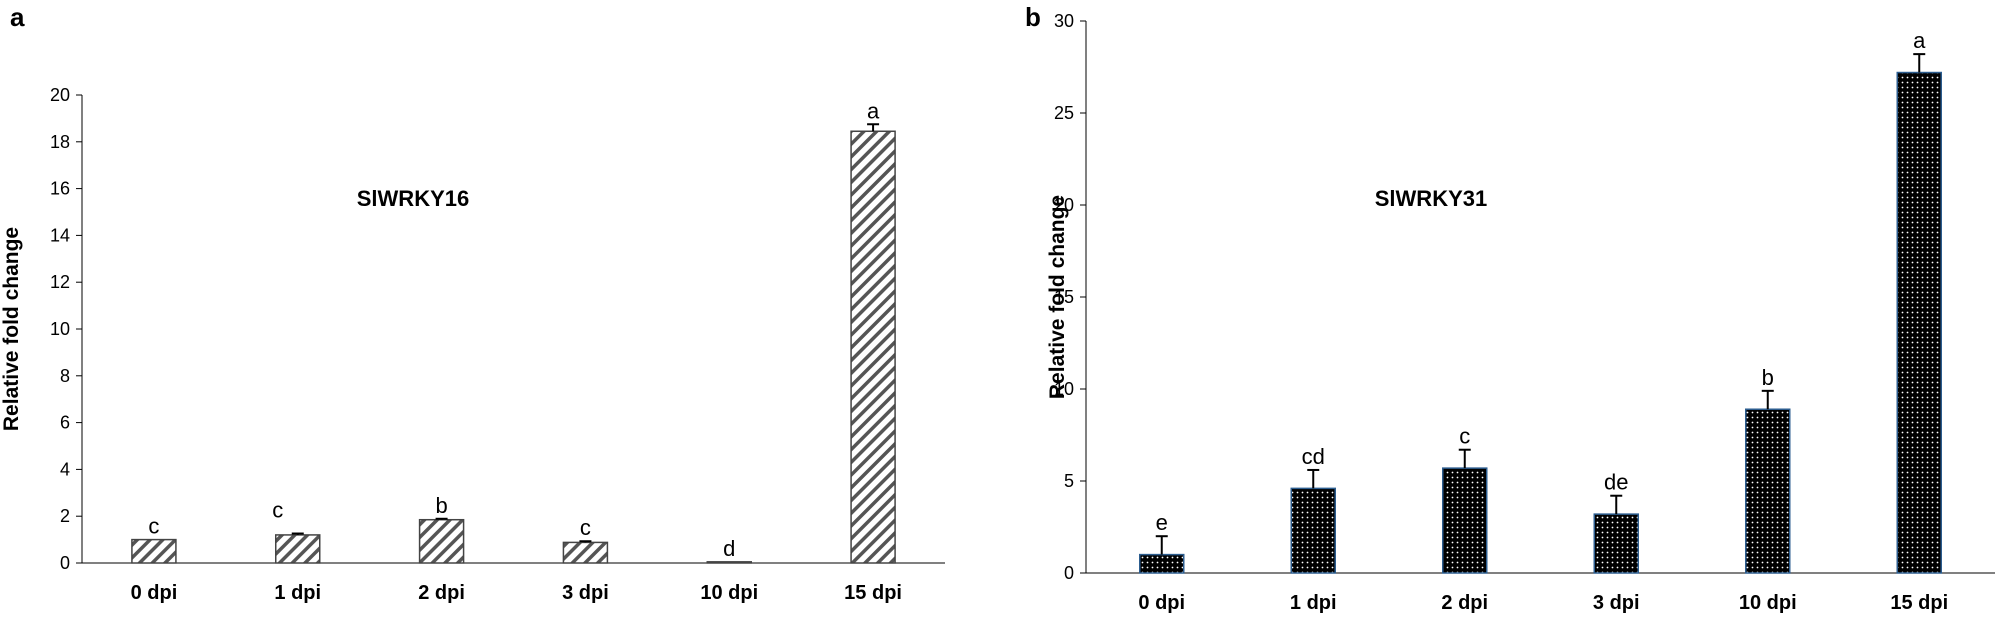  Describe the element at coordinates (60, 142) in the screenshot. I see `y-tick-label: 18` at that location.